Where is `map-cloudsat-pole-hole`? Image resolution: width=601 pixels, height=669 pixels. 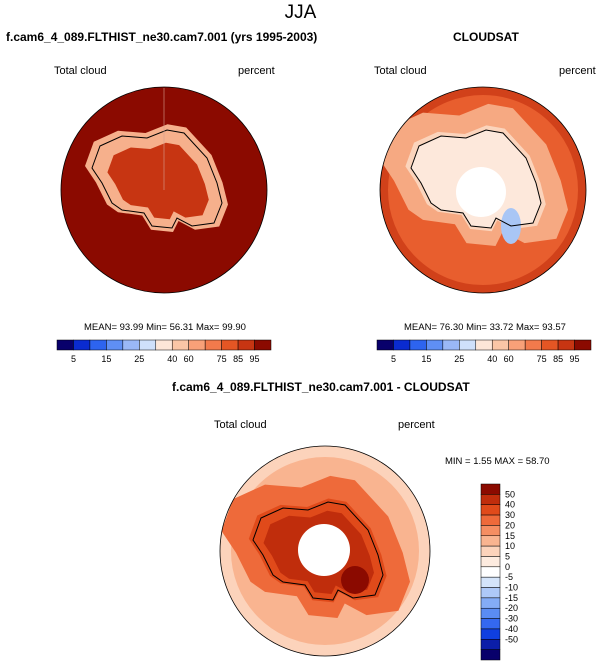
map-cloudsat-pole-hole is located at coordinates (481, 192).